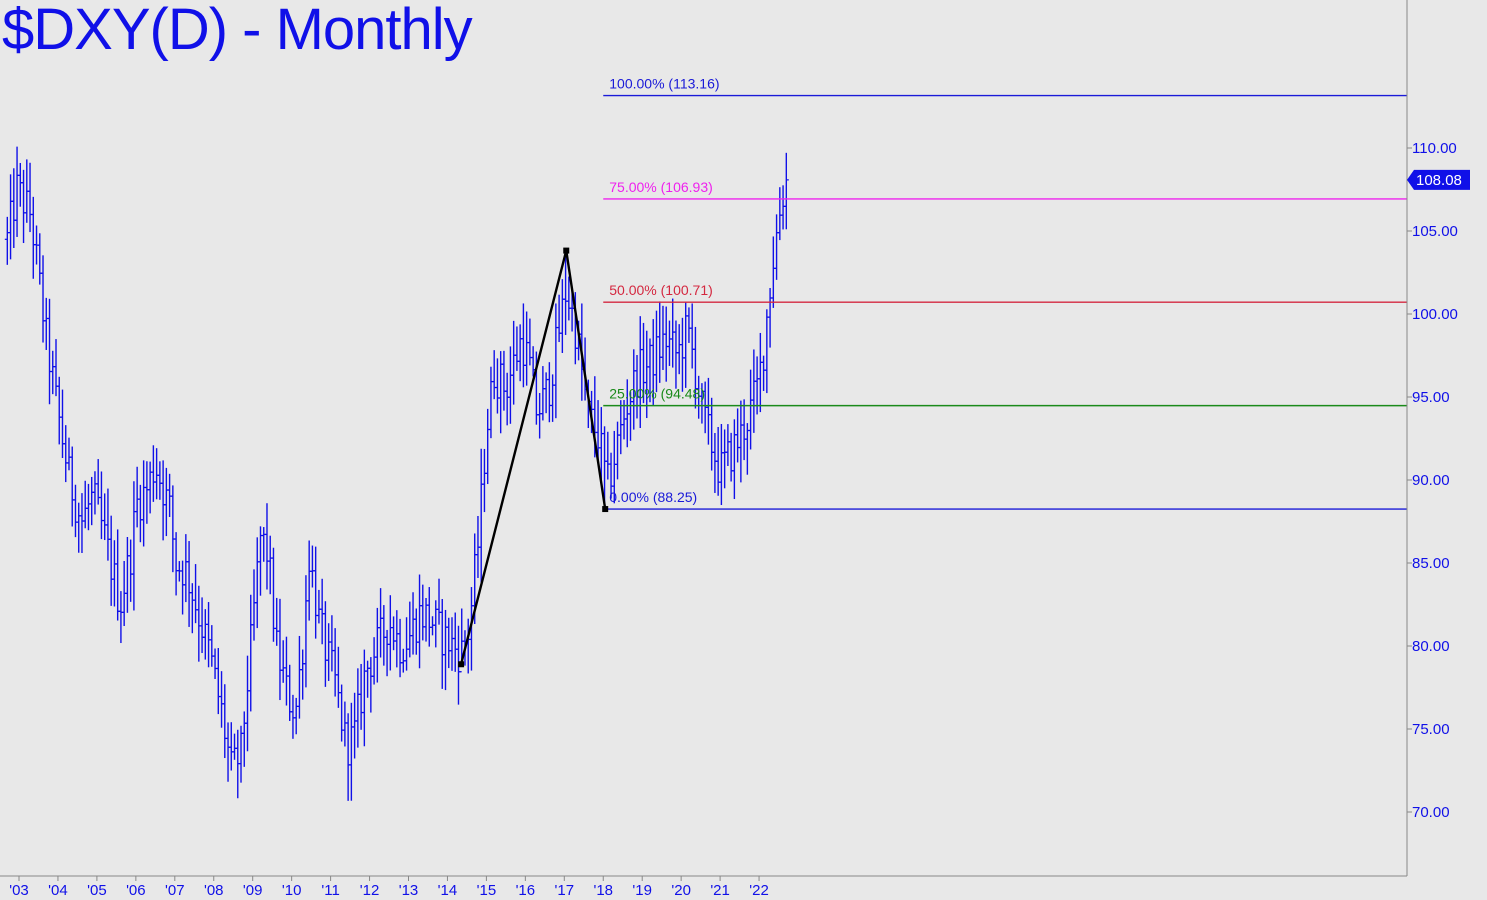 The image size is (1487, 900). I want to click on x-tick-label: '05, so click(97, 890).